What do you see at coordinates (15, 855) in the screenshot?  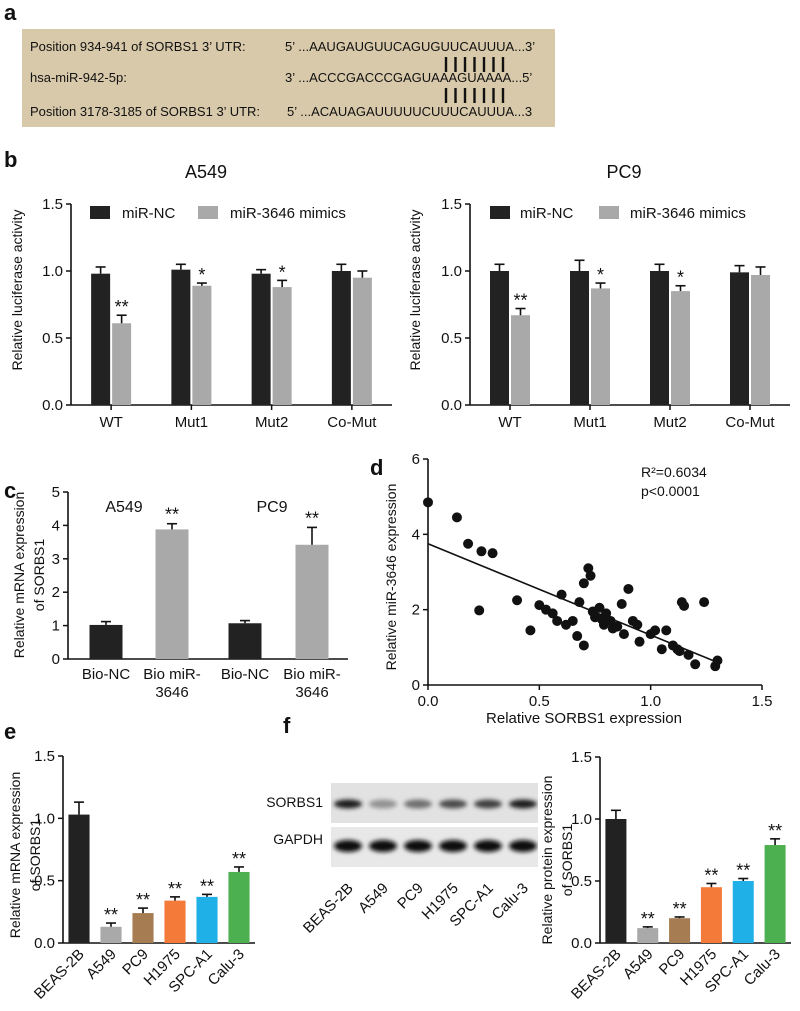 I see `chart-e-ylabel-line1: Relative mRNA expression` at bounding box center [15, 855].